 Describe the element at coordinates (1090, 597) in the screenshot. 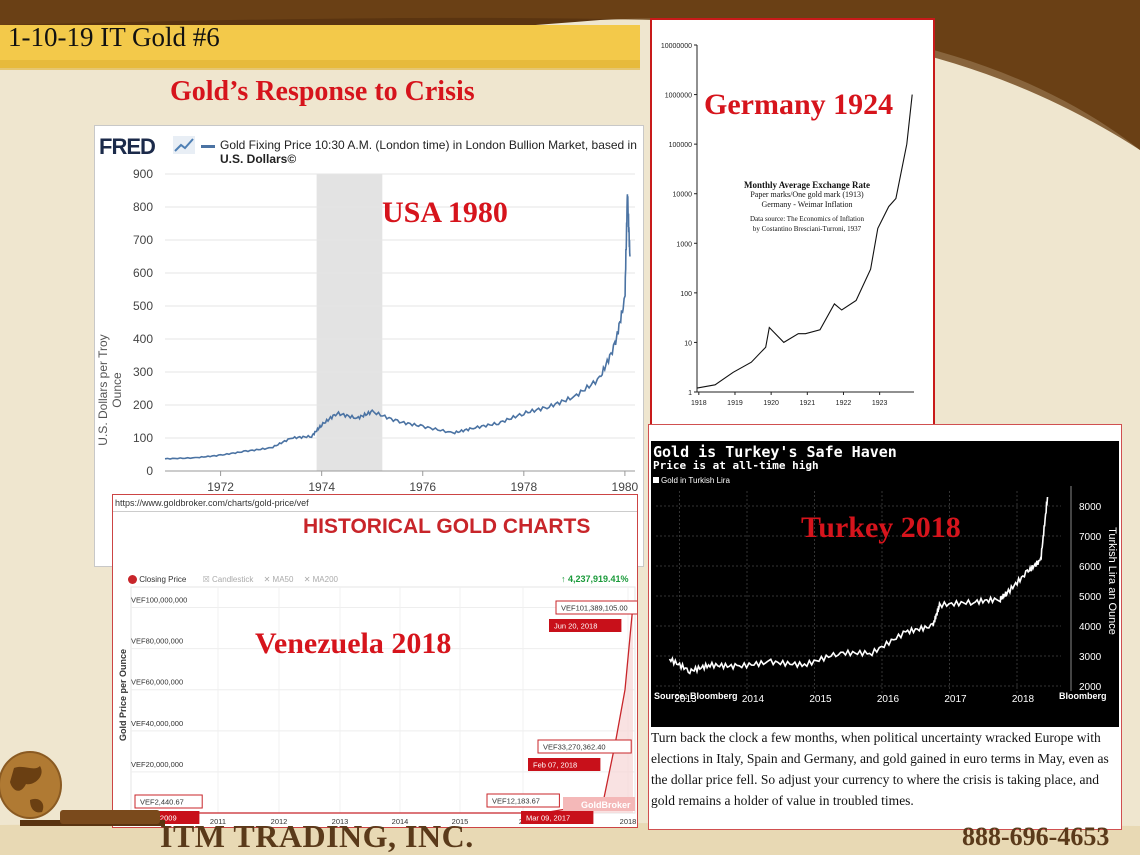

I see `y-tick-label: 5000` at that location.